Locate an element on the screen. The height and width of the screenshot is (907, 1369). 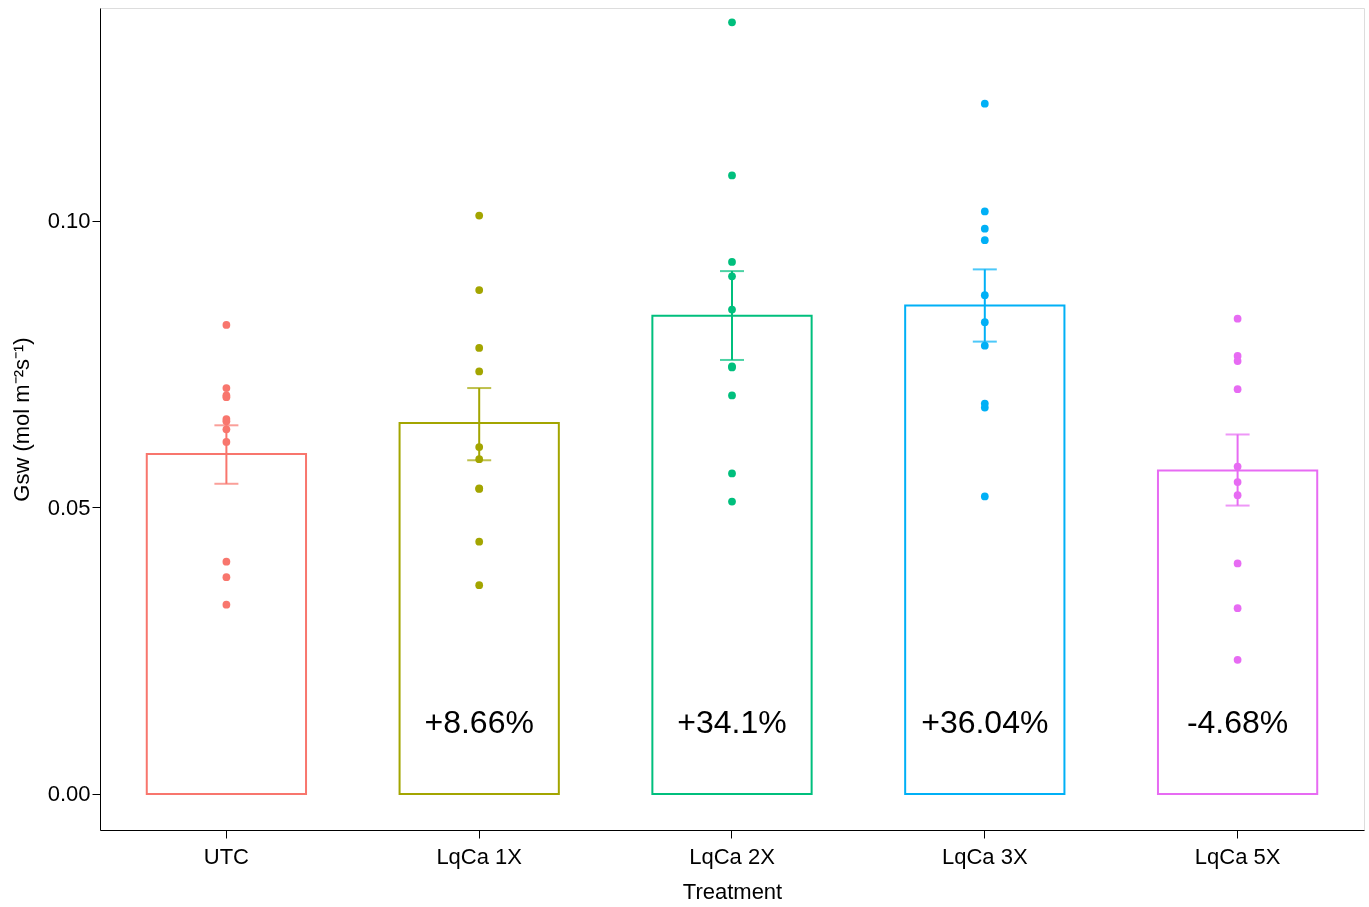
x-tick-label: LqCa 5X is located at coordinates (1237, 856).